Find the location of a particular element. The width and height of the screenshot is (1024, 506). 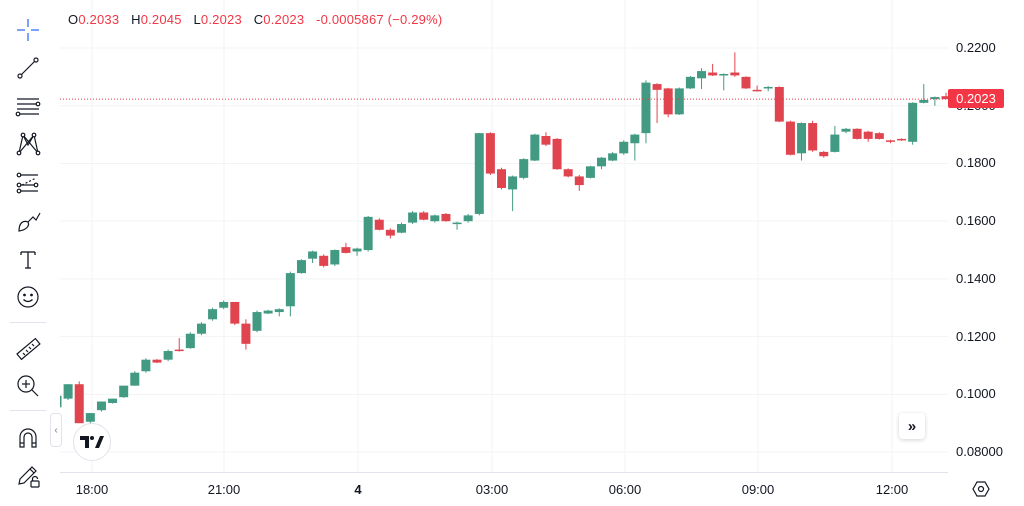

ruler-icon is located at coordinates (28, 349).